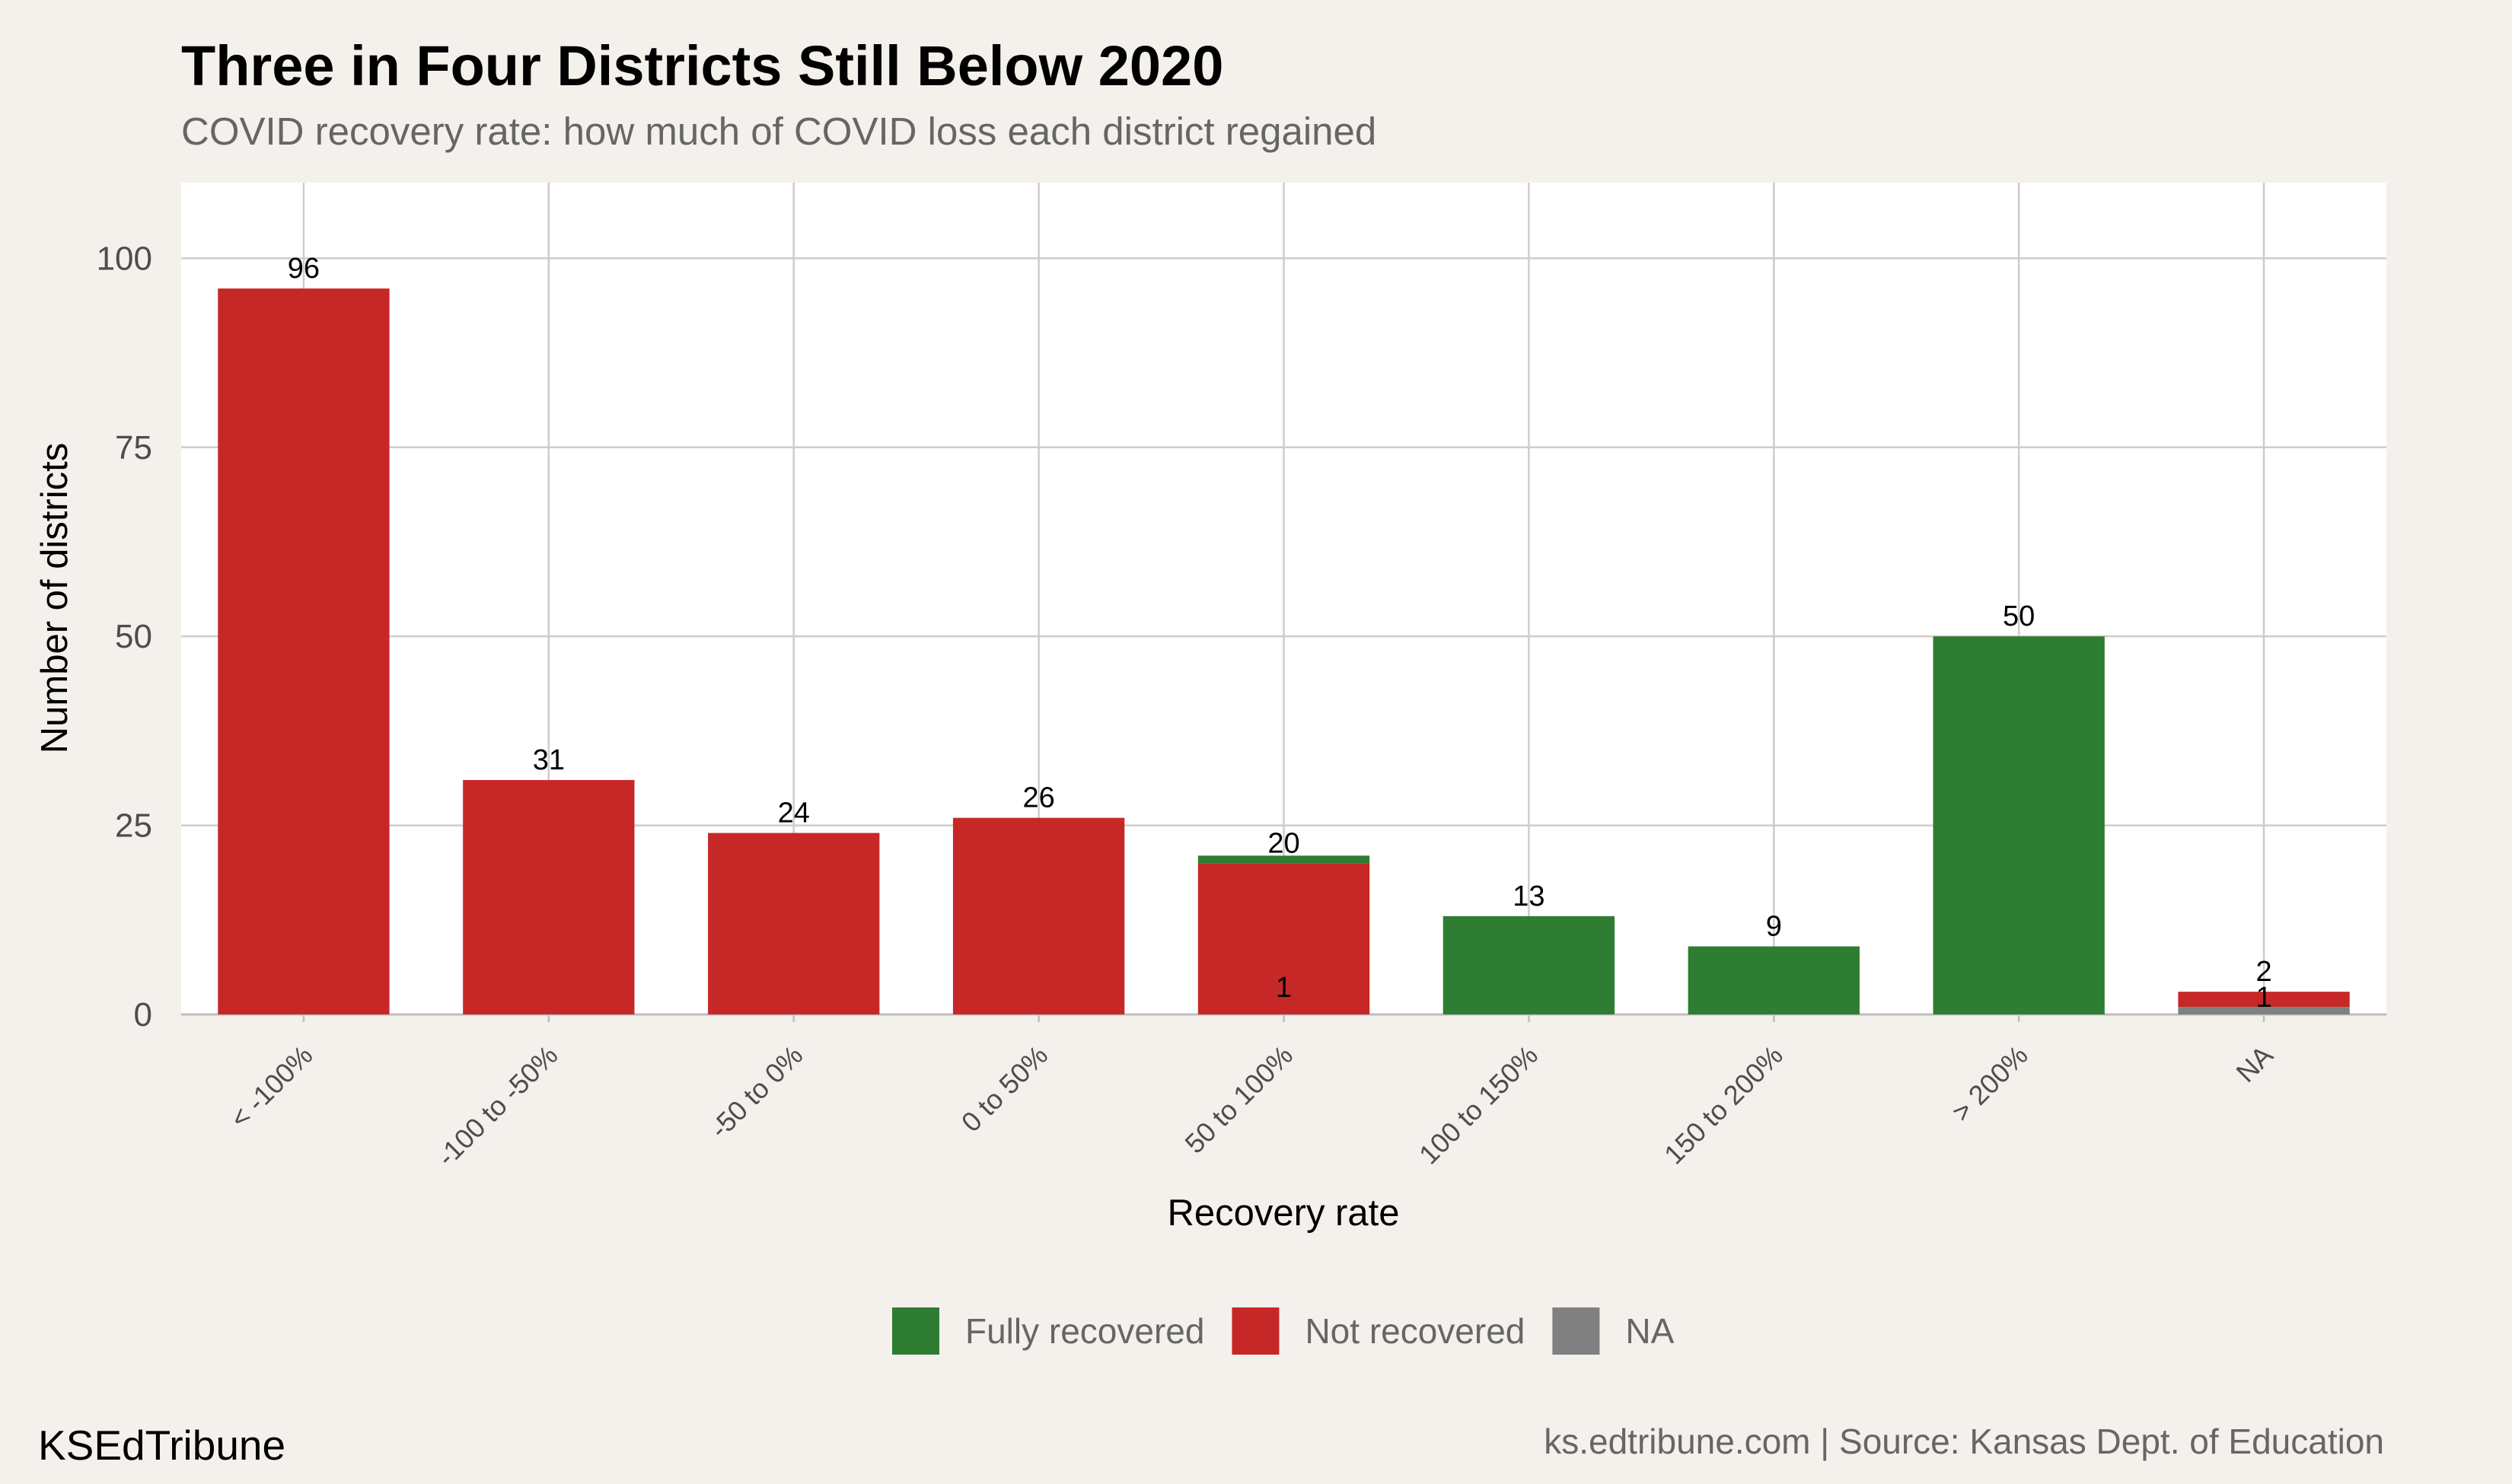 This screenshot has width=2512, height=1484. I want to click on data-label: 50, so click(2019, 616).